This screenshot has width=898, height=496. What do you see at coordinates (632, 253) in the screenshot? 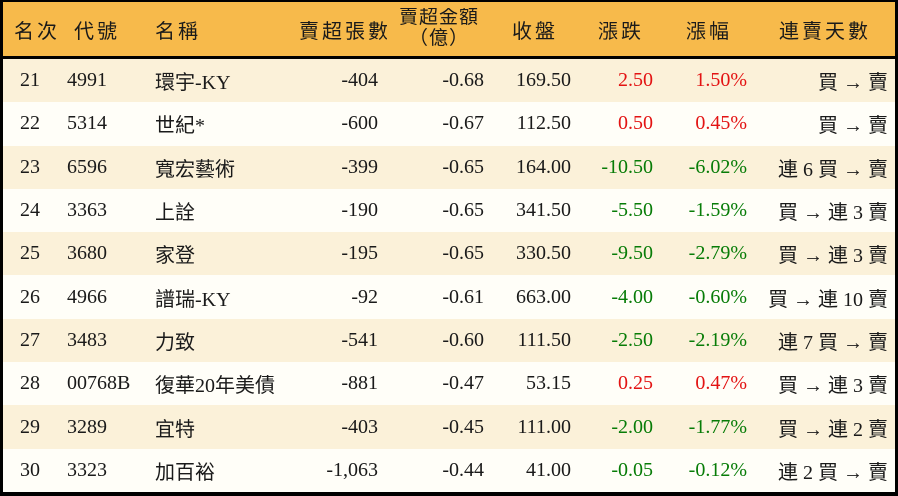
I see `cell-change: -9.50` at bounding box center [632, 253].